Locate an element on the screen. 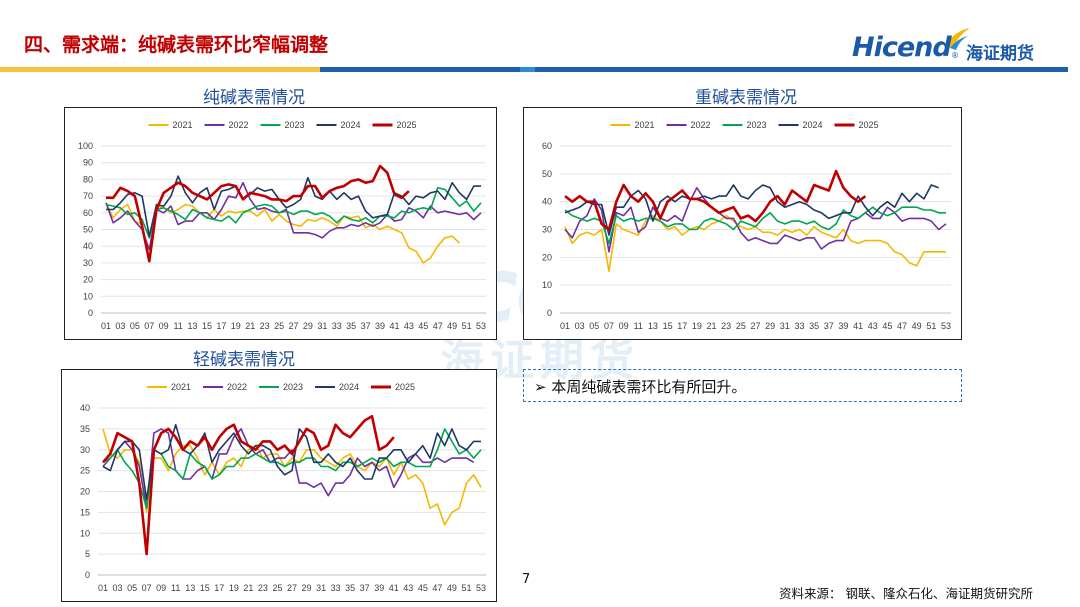 The width and height of the screenshot is (1080, 607). page-title: 四、需求端：纯碱表需环比窄幅调整 is located at coordinates (176, 45).